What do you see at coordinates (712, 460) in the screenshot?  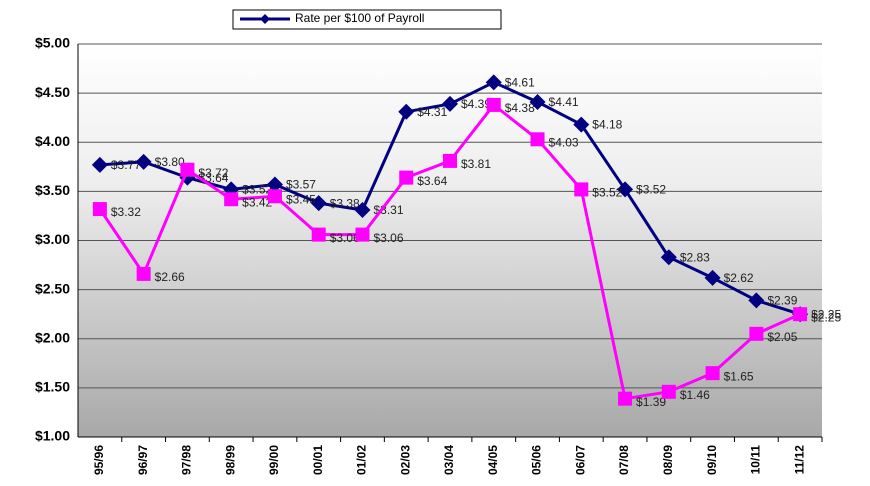 I see `x-tick-label: 09/10` at bounding box center [712, 460].